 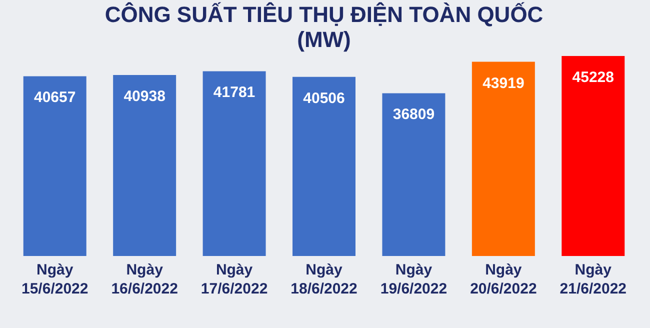 I want to click on x-tick-label: Ngày 20/6/2022, so click(x=503, y=280).